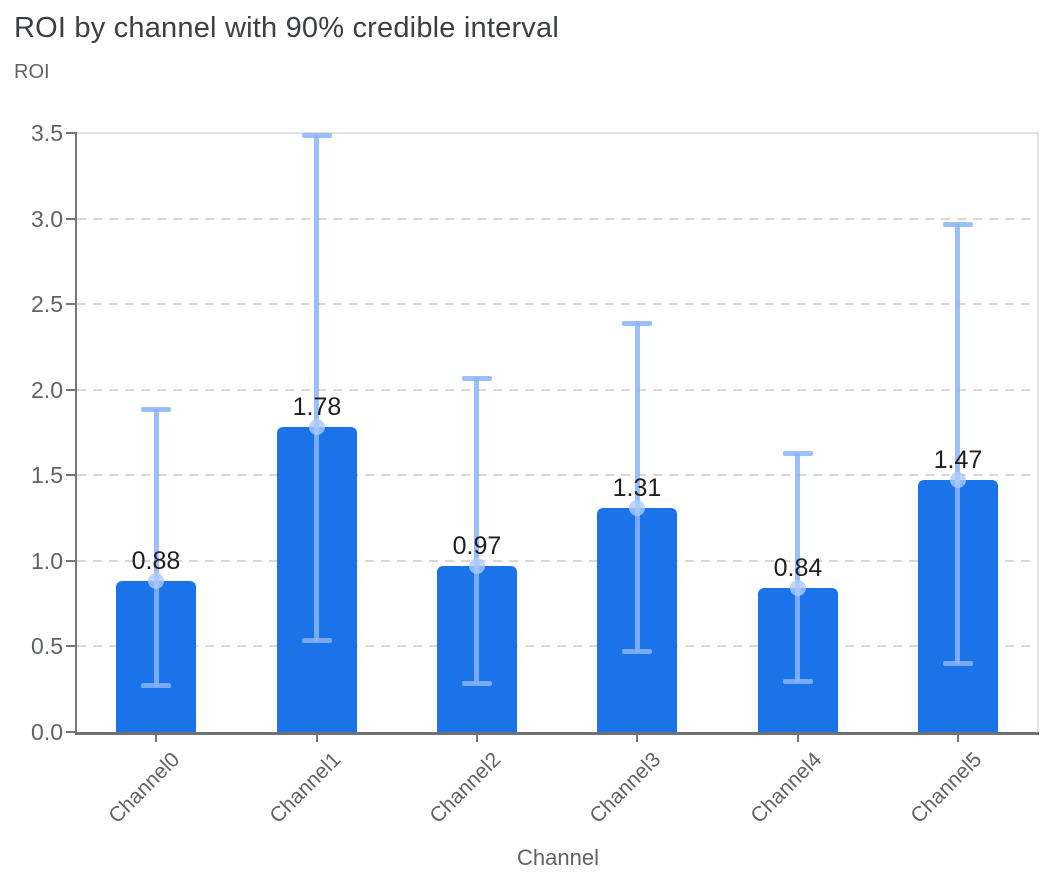  I want to click on error-bar-channel3, so click(637, 487).